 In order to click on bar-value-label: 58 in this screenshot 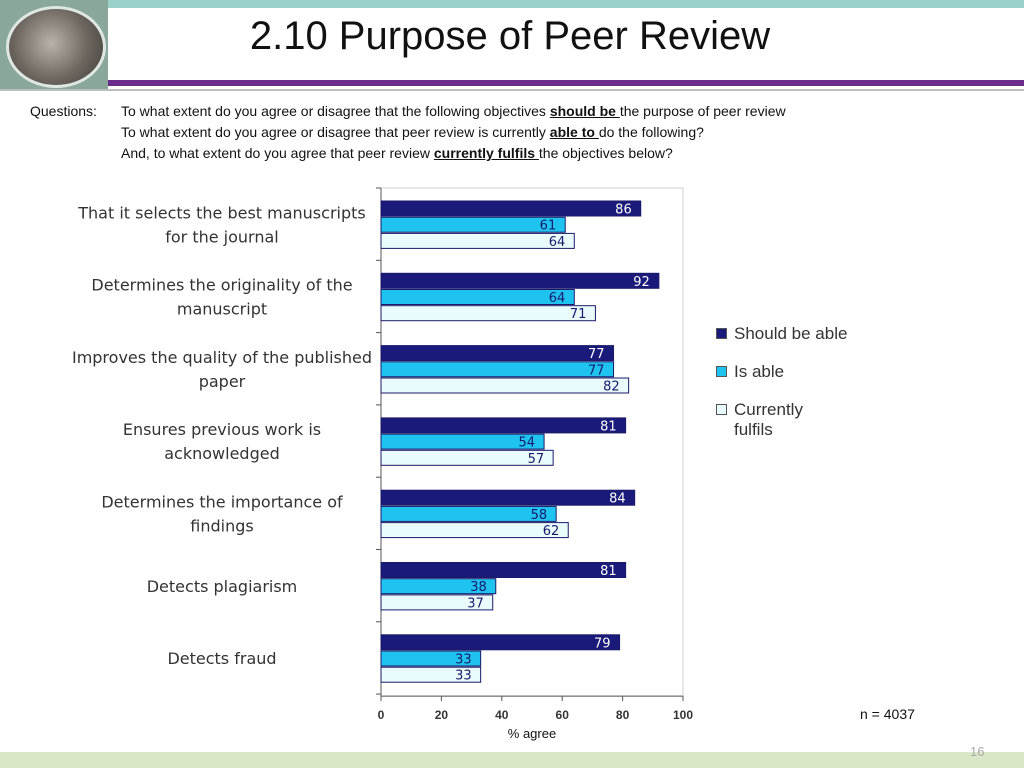, I will do `click(539, 515)`.